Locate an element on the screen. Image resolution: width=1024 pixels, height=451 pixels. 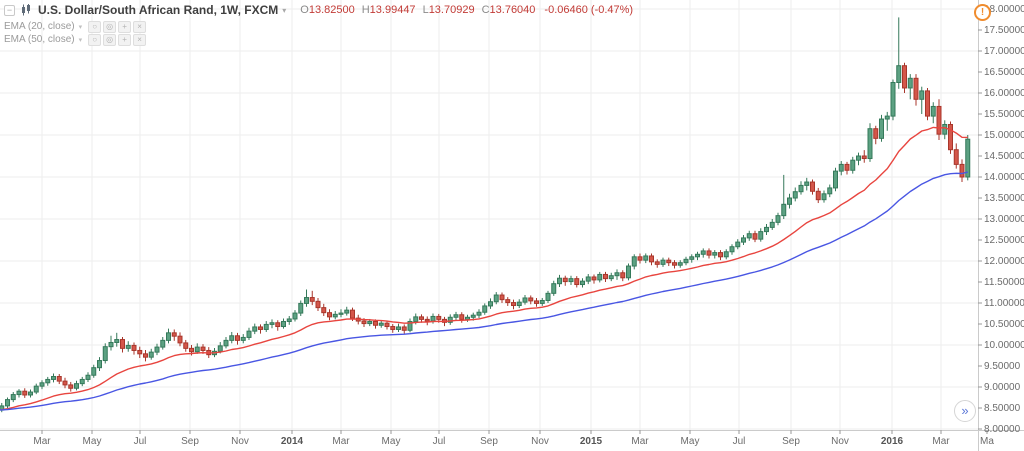
high-label: H is located at coordinates (365, 10).